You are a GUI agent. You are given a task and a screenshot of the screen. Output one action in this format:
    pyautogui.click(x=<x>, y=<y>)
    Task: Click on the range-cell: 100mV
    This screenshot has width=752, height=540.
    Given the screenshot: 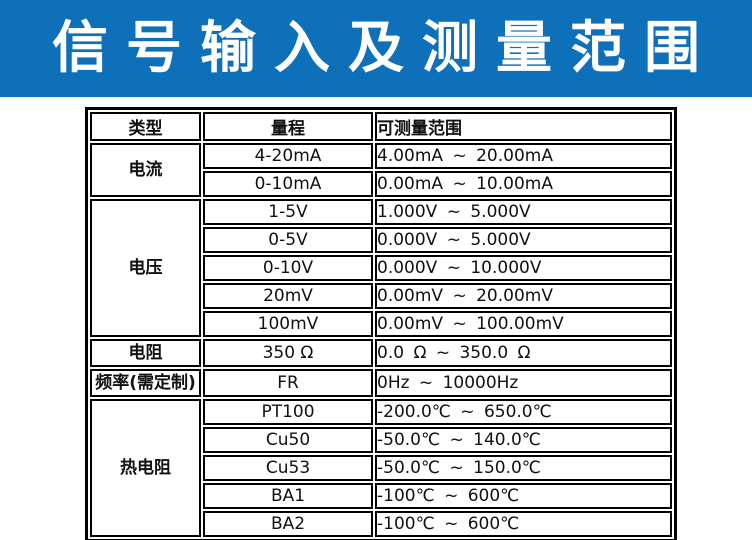 What is the action you would take?
    pyautogui.click(x=288, y=324)
    